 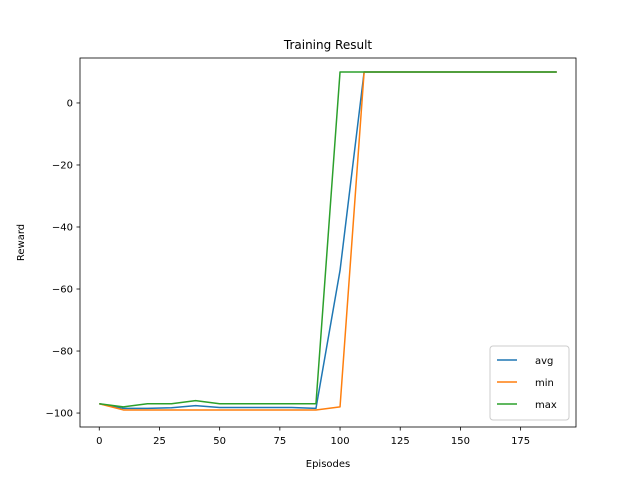 What do you see at coordinates (62, 290) in the screenshot?
I see `y-tick-label: −60` at bounding box center [62, 290].